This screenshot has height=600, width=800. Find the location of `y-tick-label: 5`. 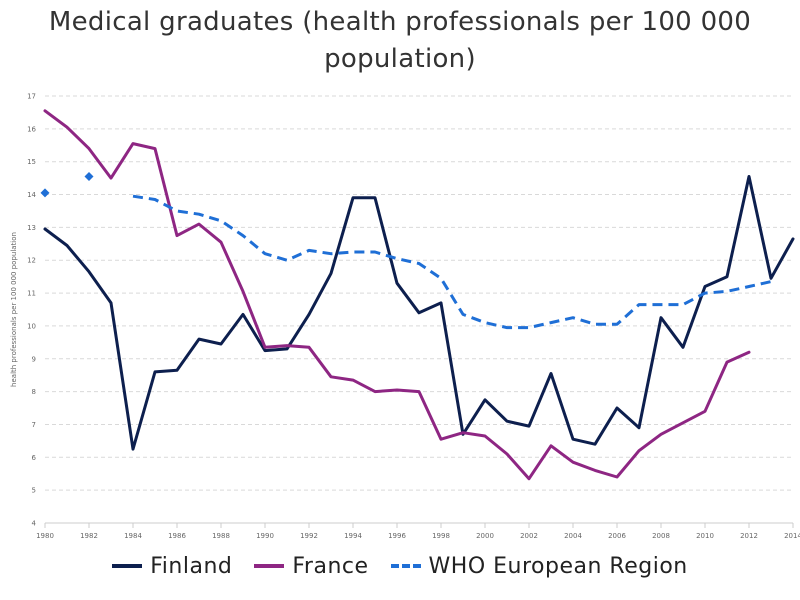

y-tick-label: 5 is located at coordinates (34, 491).